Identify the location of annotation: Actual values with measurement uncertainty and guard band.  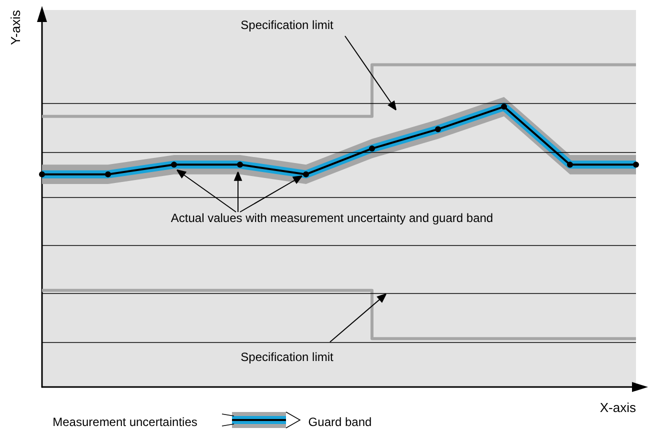
(332, 218).